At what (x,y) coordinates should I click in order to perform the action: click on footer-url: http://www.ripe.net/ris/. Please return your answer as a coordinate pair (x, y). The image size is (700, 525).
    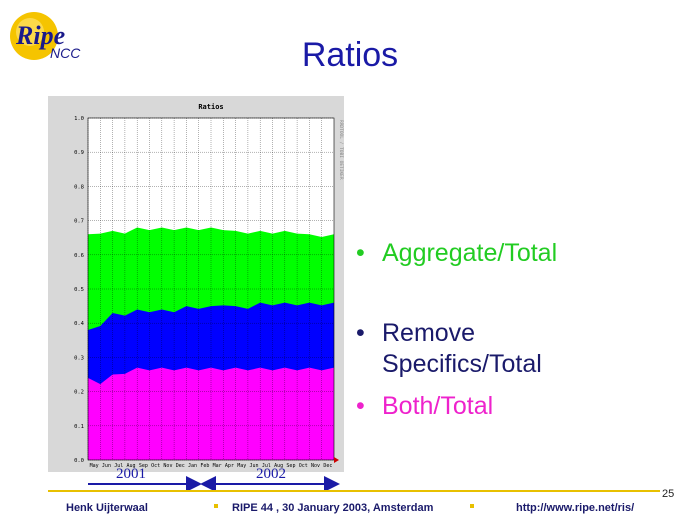
    Looking at the image, I should click on (575, 508).